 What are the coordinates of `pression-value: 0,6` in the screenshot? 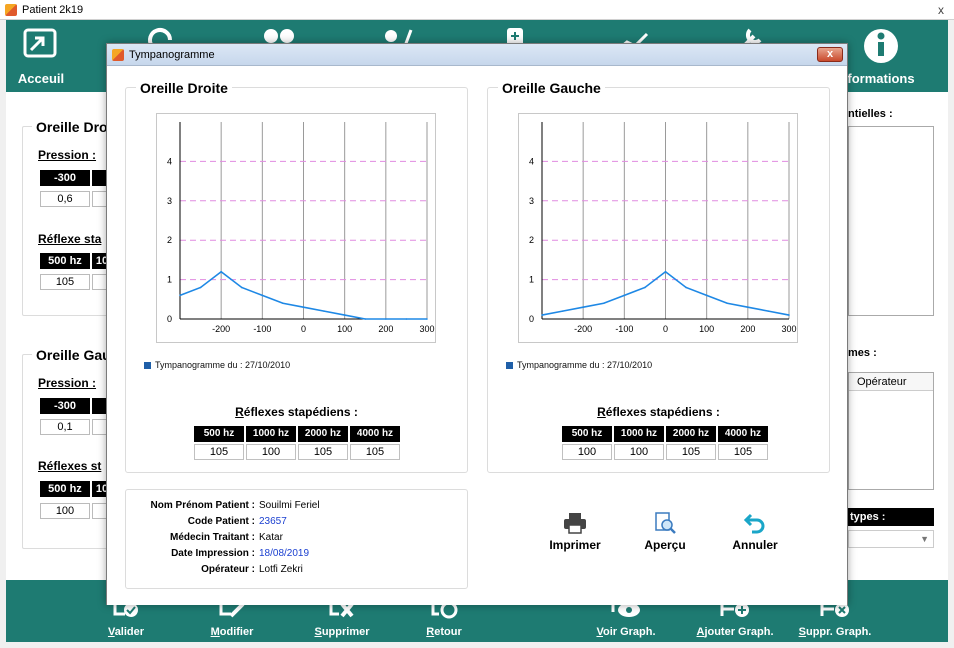 It's located at (65, 199).